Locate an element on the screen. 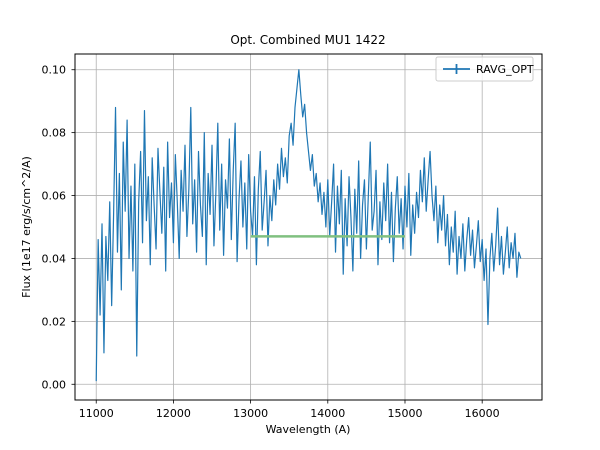 The height and width of the screenshot is (450, 600). y-tick-label: 0.02 is located at coordinates (54, 321).